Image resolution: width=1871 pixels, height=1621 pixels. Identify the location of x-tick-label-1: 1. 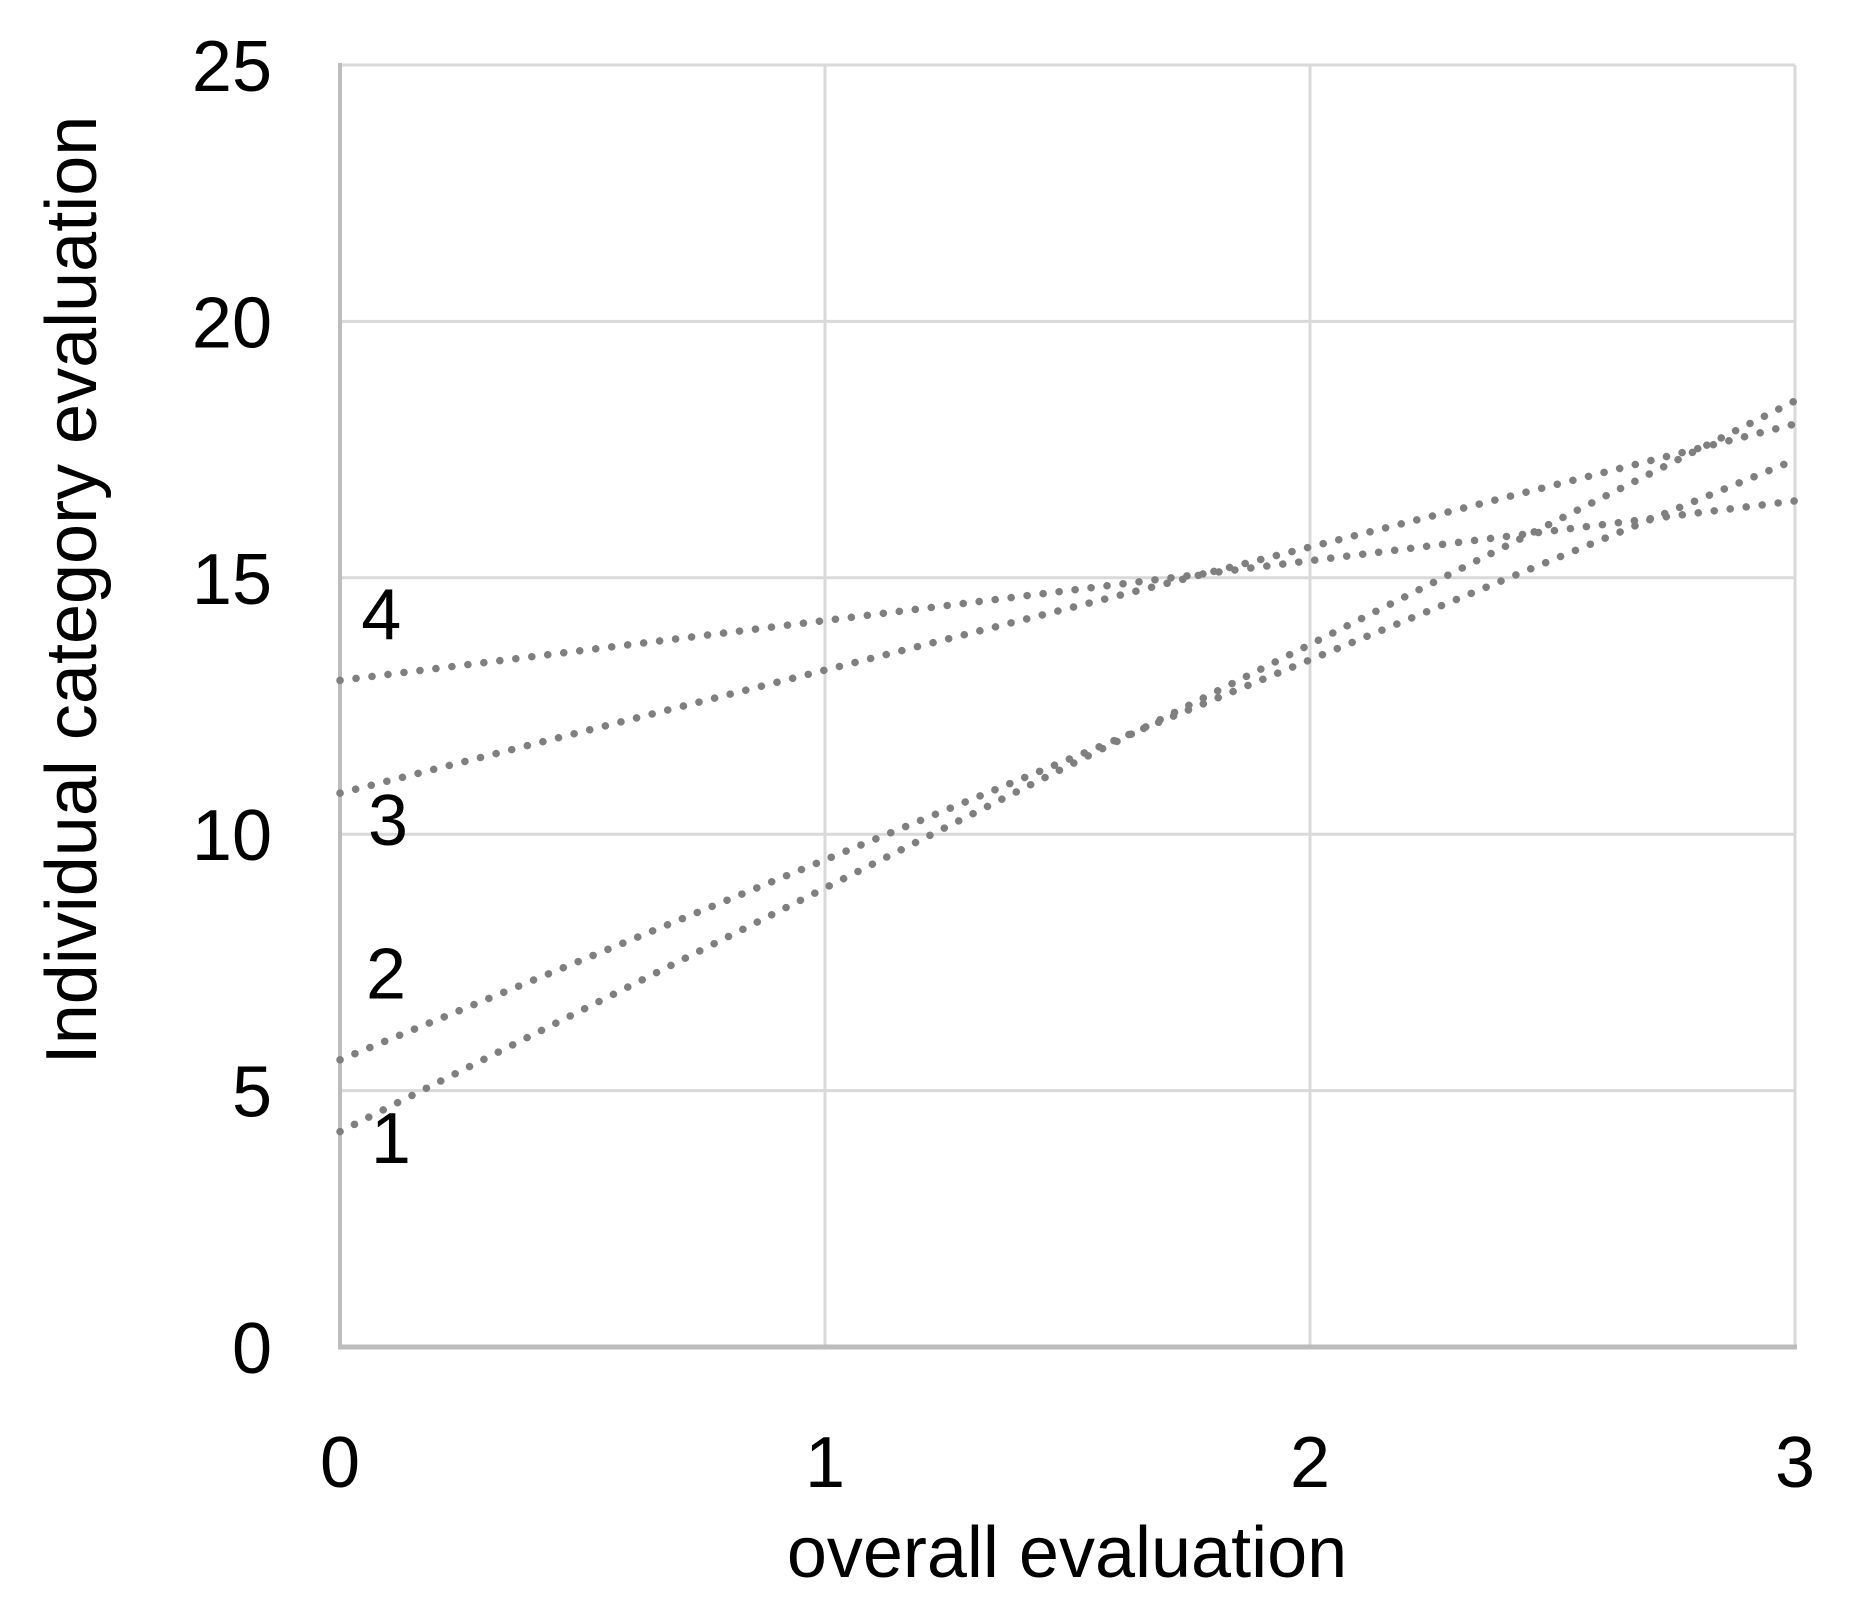
(825, 1463).